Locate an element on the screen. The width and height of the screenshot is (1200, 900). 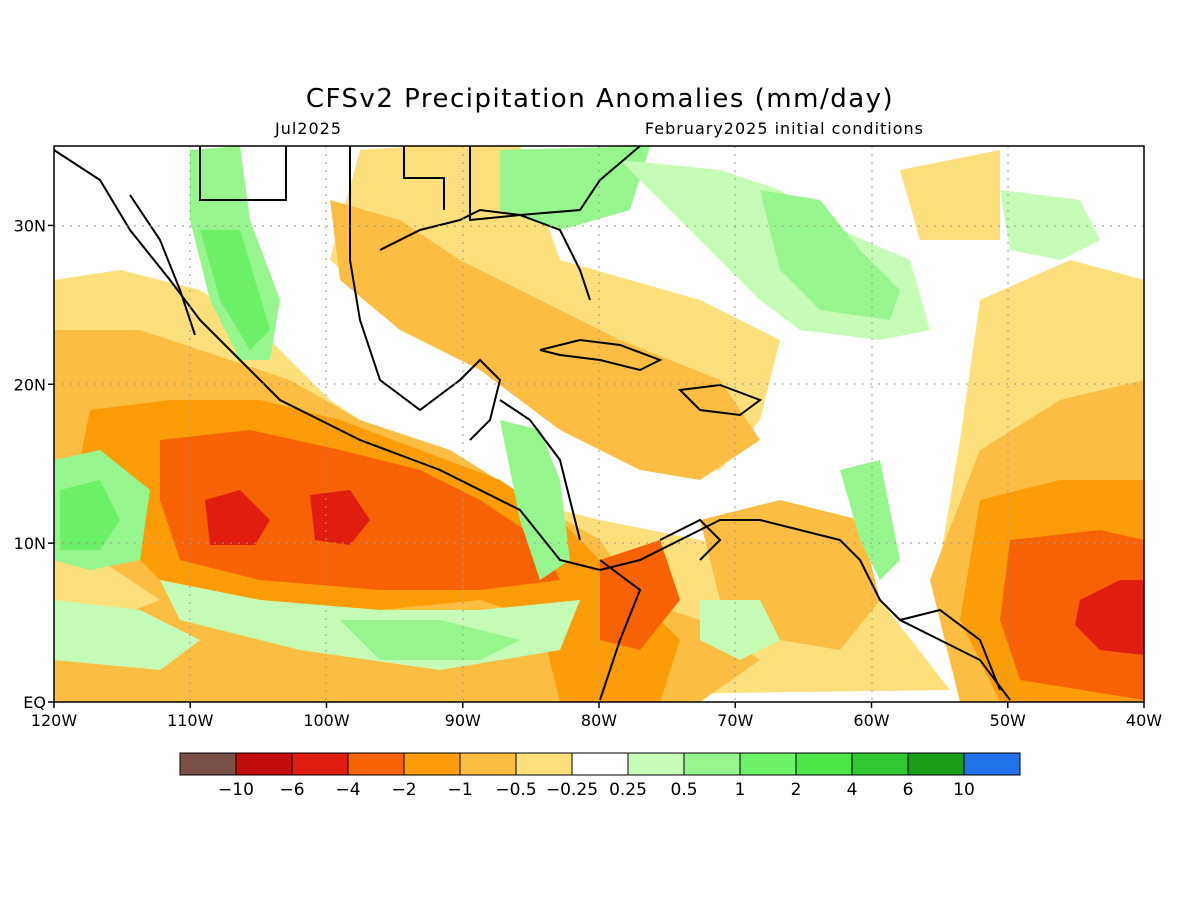
colorbar-label: 10 is located at coordinates (964, 790).